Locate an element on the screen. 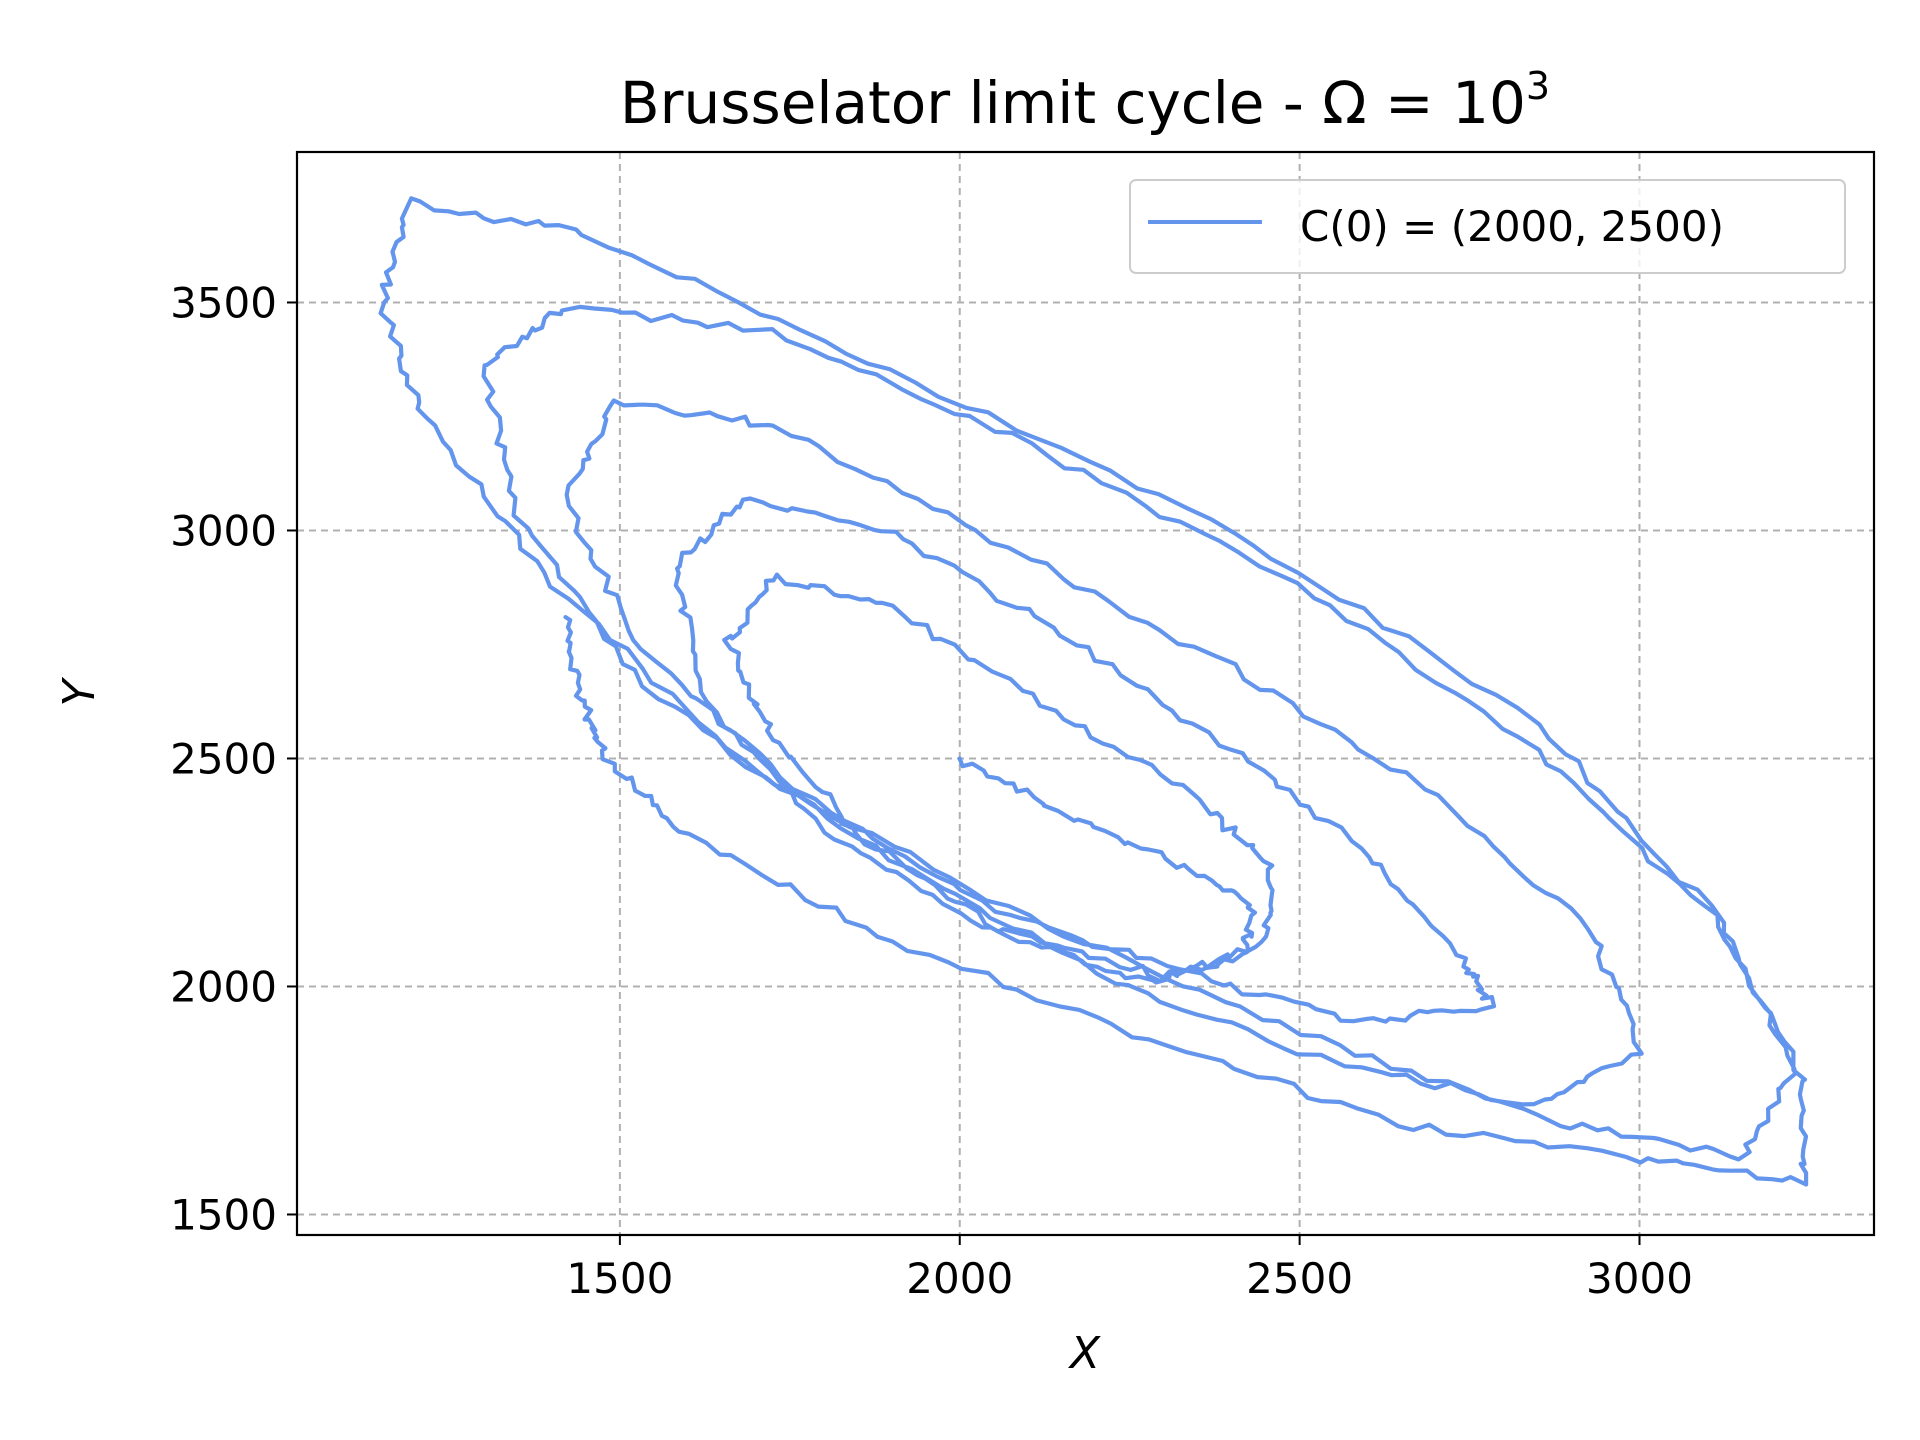 This screenshot has height=1440, width=1920. chart-title: Brusselator limit cycle - Ω = 103 is located at coordinates (1085, 100).